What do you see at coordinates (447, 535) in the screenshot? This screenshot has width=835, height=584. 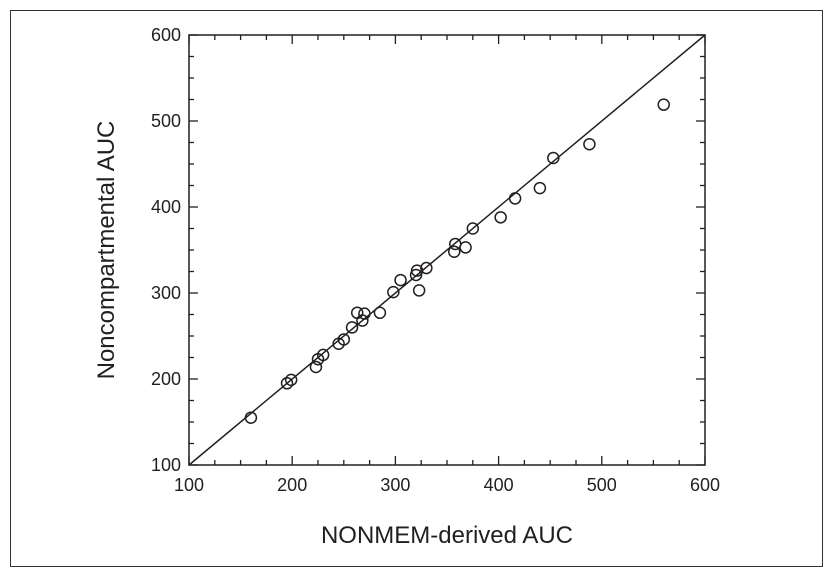 I see `x-axis-title: NONMEM-derived AUC` at bounding box center [447, 535].